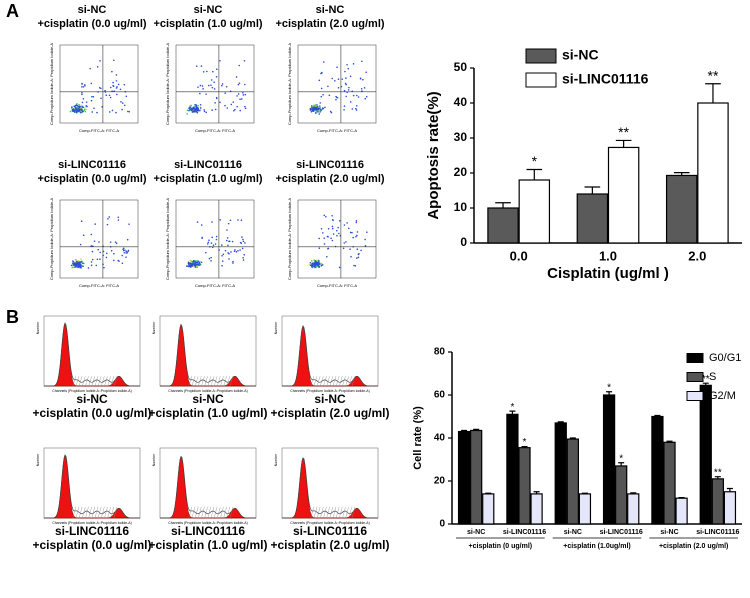 The width and height of the screenshot is (750, 598). I want to click on error-bar, so click(633, 493).